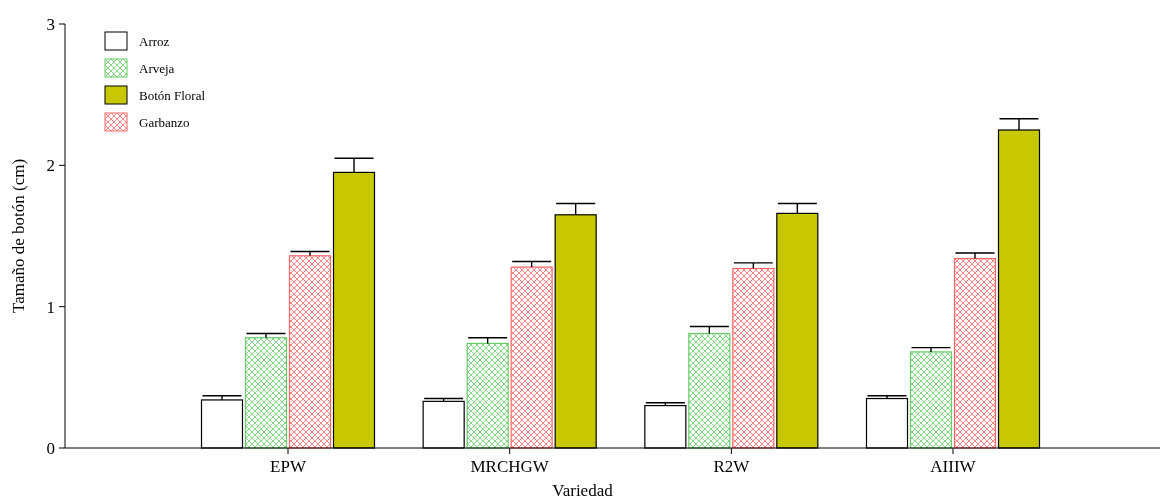 The width and height of the screenshot is (1173, 502). I want to click on legend-label: Garbanzo, so click(164, 122).